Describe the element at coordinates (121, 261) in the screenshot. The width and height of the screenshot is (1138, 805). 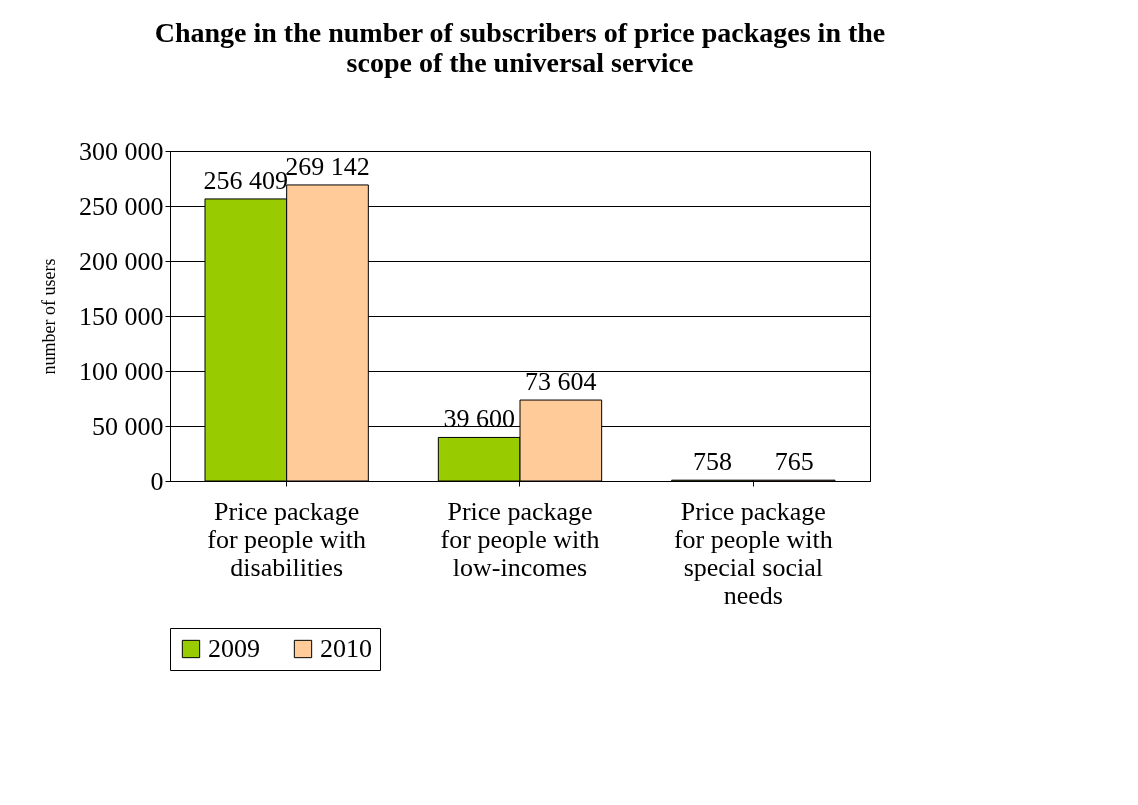
I see `y-tick-label: 200 000` at that location.